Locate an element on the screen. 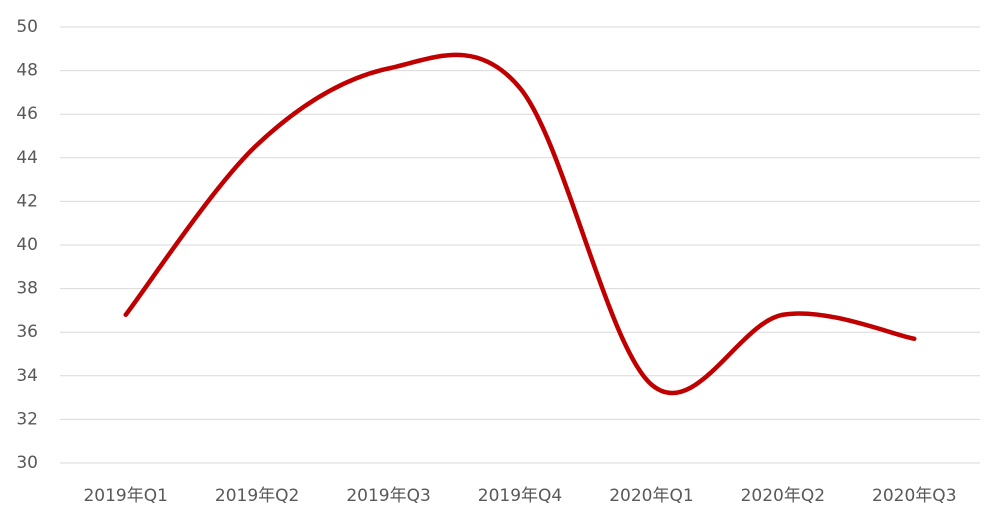 This screenshot has height=514, width=1000. y-tick-label: 48 is located at coordinates (27, 71).